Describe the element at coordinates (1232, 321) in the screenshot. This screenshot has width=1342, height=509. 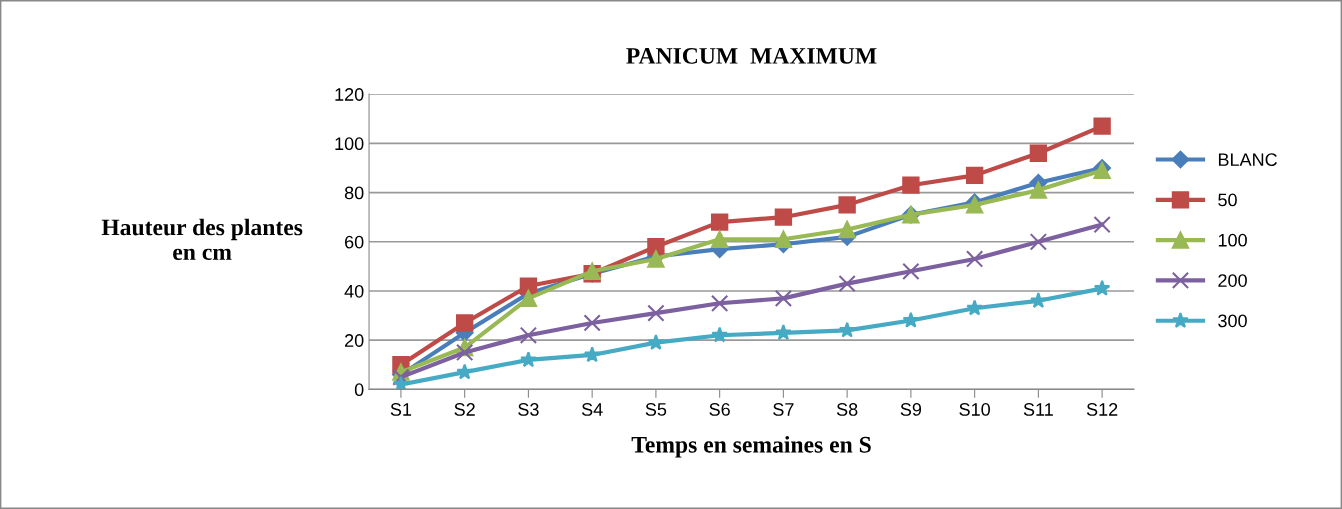
I see `legend-label: 300` at that location.